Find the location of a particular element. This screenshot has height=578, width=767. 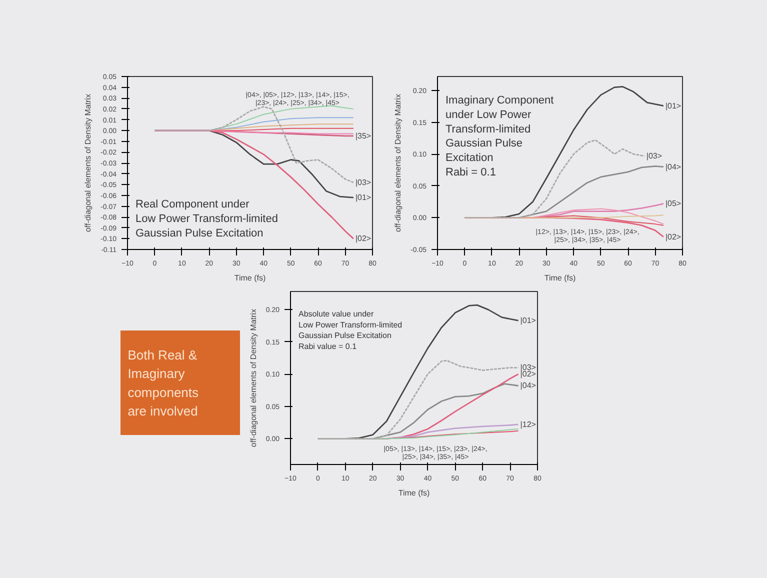

text: Both Real & Imaginary components are involved is located at coordinates (164, 383).